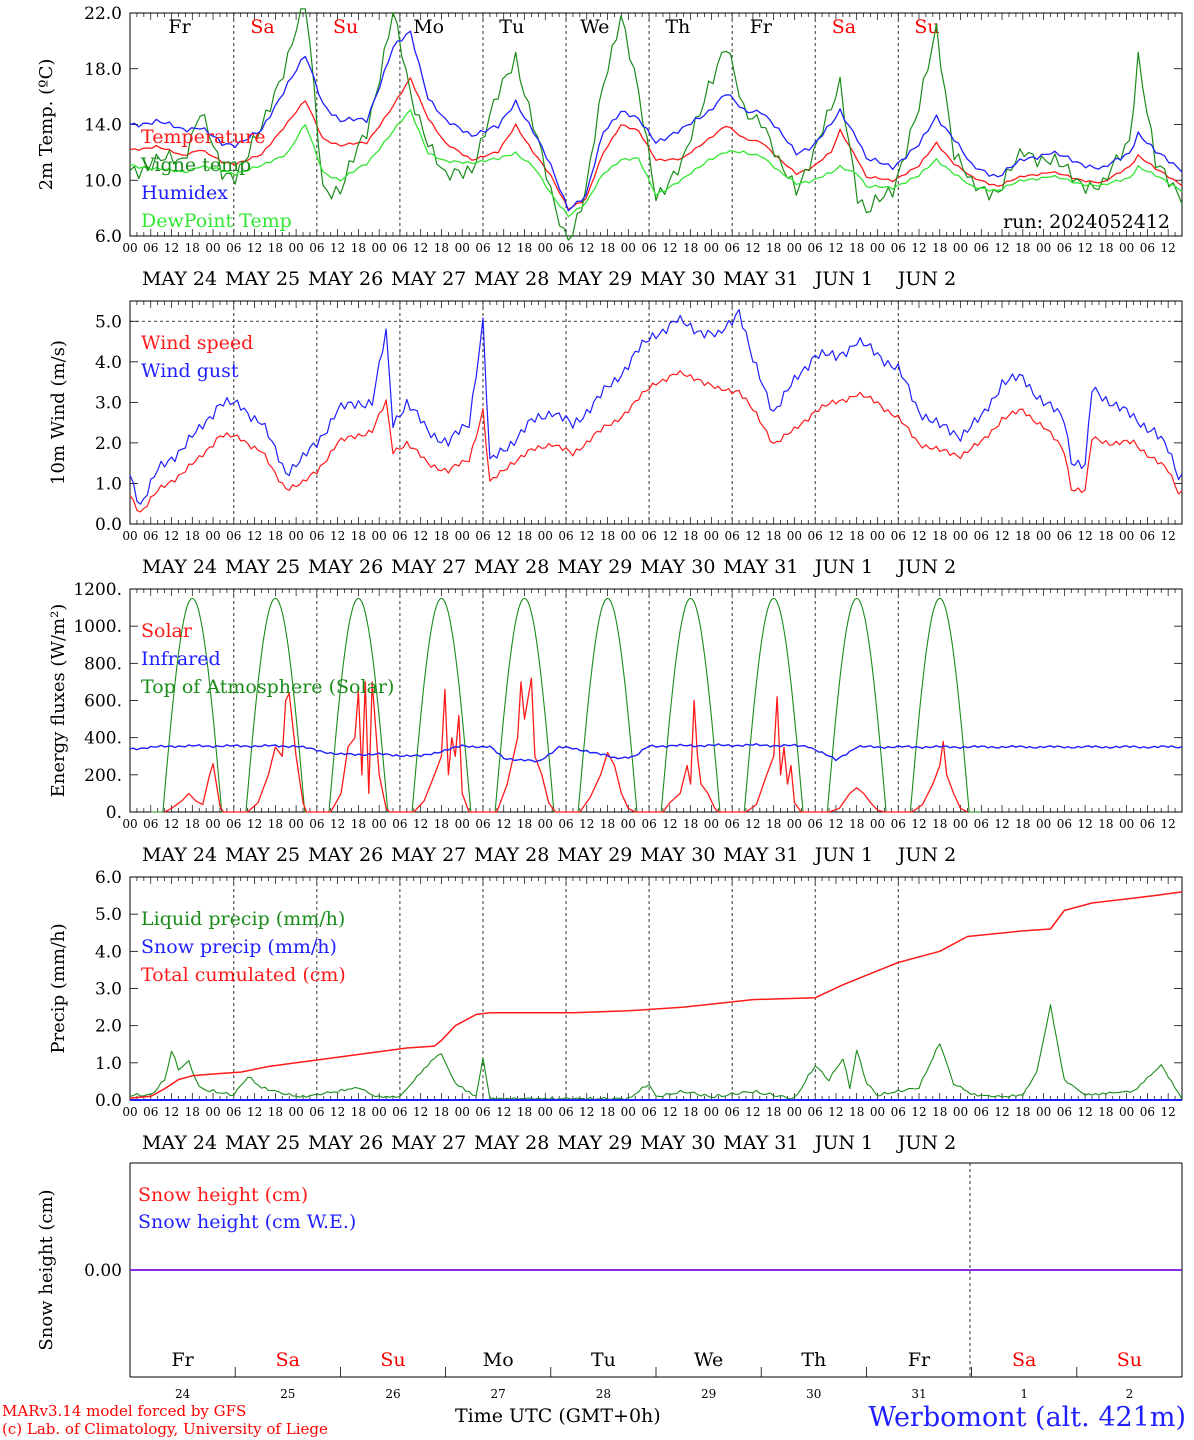 The width and height of the screenshot is (1194, 1440). I want to click on y-tick-label: 10.0, so click(103, 181).